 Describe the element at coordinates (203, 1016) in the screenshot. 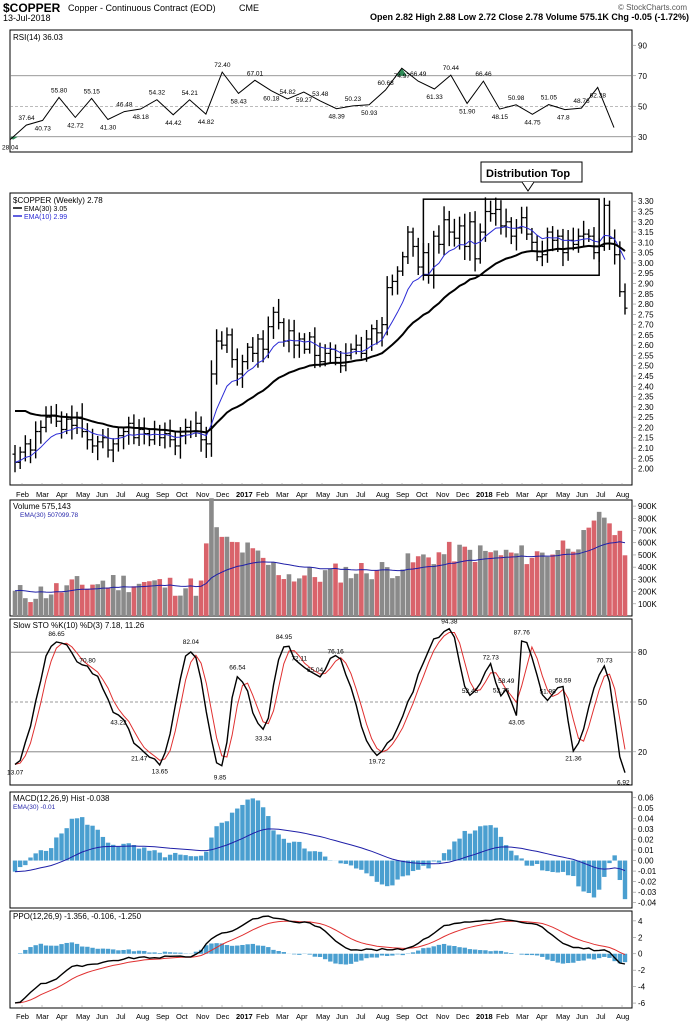

I see `x-axis-label-bottom: Nov` at that location.